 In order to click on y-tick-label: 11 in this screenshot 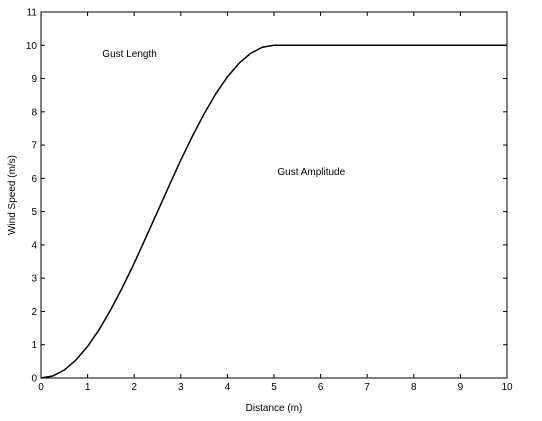, I will do `click(32, 13)`.